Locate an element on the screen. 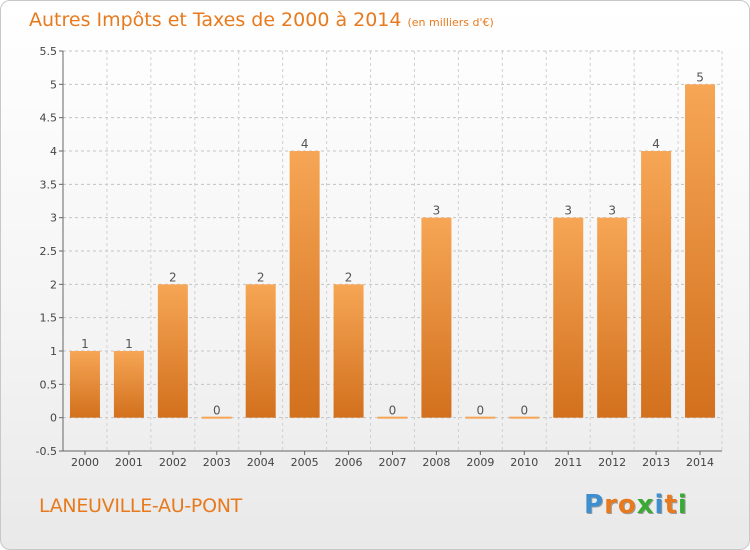 This screenshot has width=750, height=550. bar-2005 is located at coordinates (304, 284).